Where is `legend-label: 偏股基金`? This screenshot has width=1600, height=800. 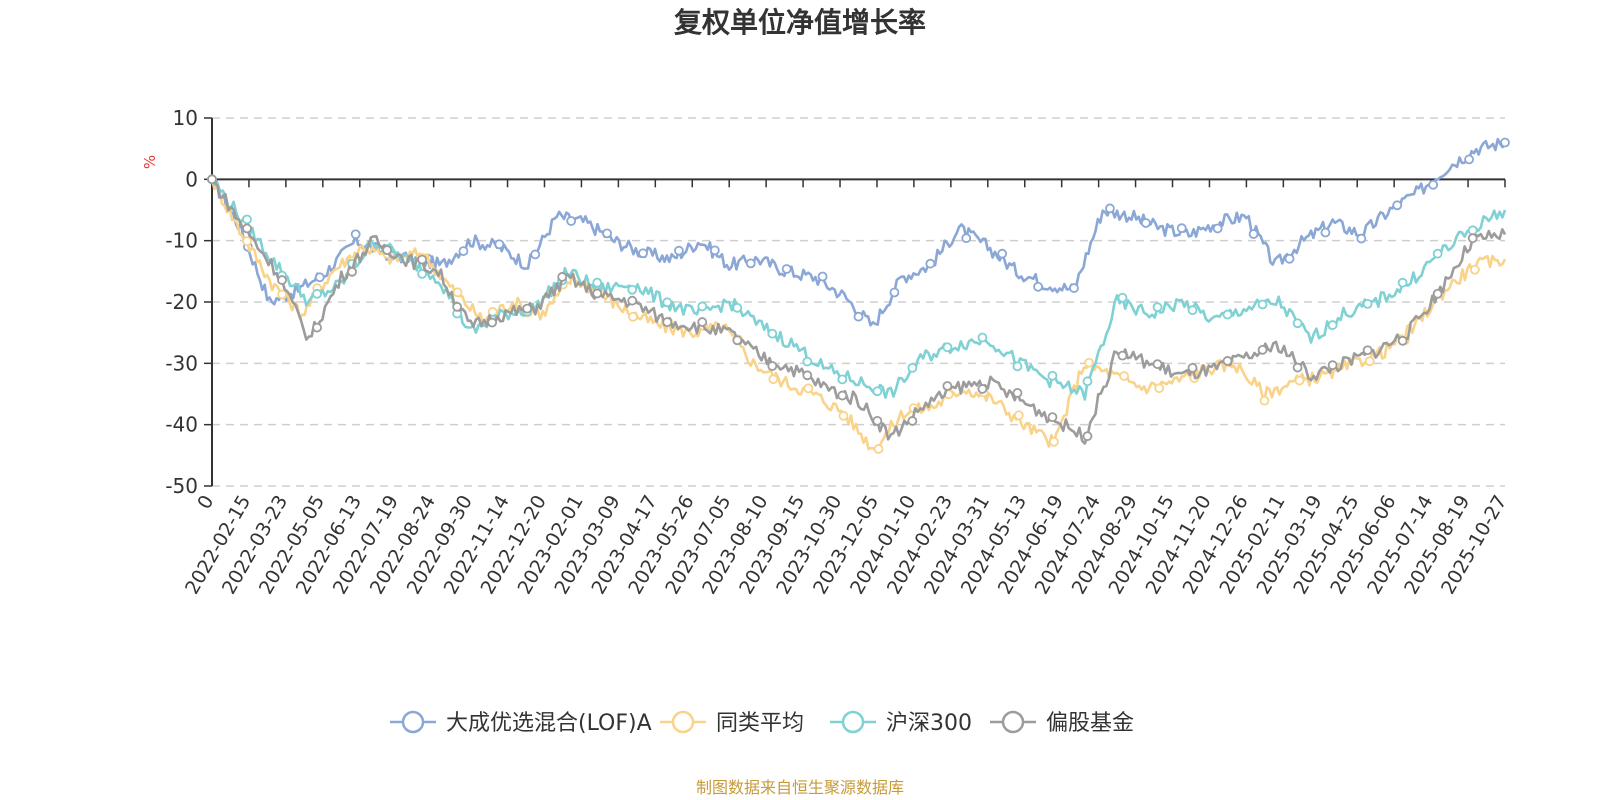 legend-label: 偏股基金 is located at coordinates (1090, 723).